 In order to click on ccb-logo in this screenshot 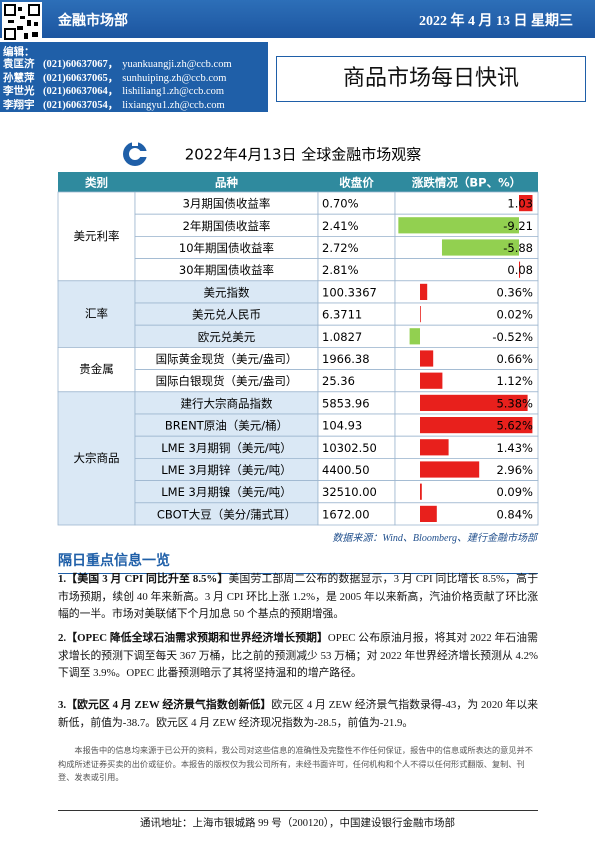, I will do `click(135, 153)`.